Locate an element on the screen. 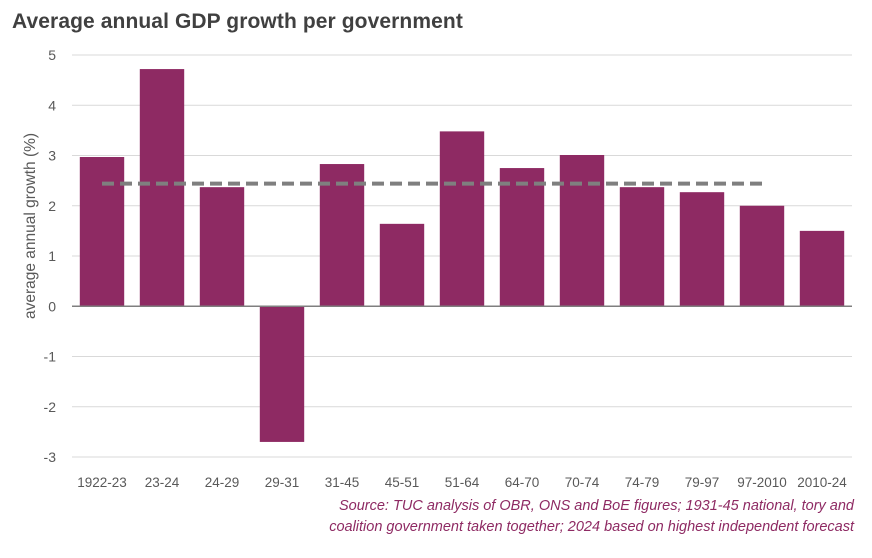 The image size is (872, 558). y-tick-label: 3 is located at coordinates (52, 156).